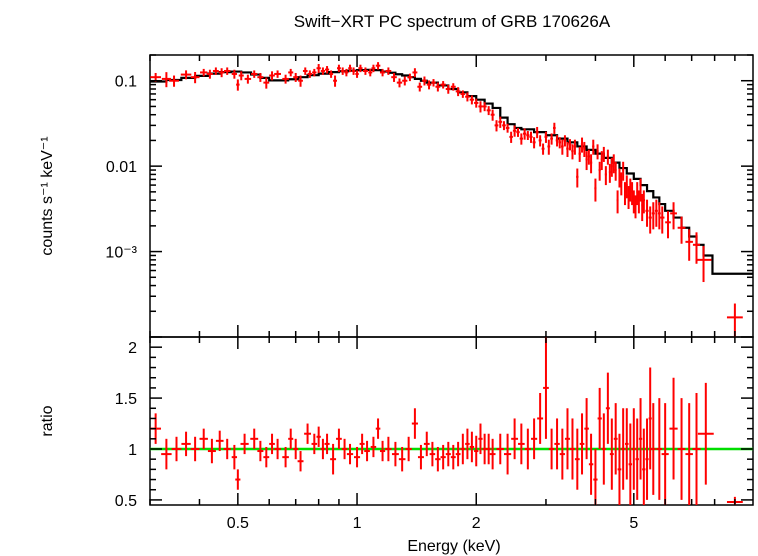 The image size is (758, 556). Describe the element at coordinates (476, 523) in the screenshot. I see `x-tick-label: 2` at that location.